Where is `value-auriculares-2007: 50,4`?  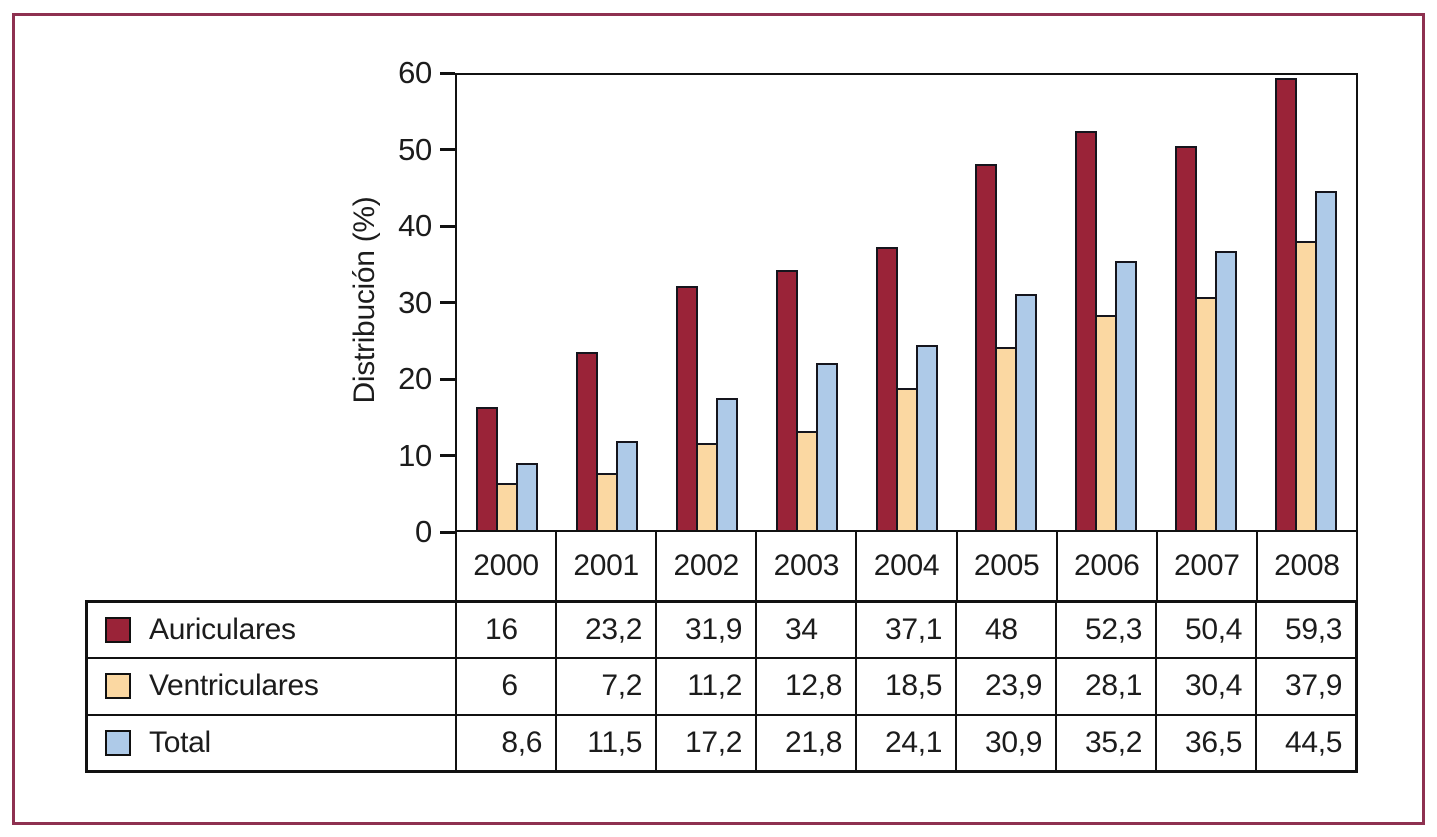
value-auriculares-2007: 50,4 is located at coordinates (1205, 630).